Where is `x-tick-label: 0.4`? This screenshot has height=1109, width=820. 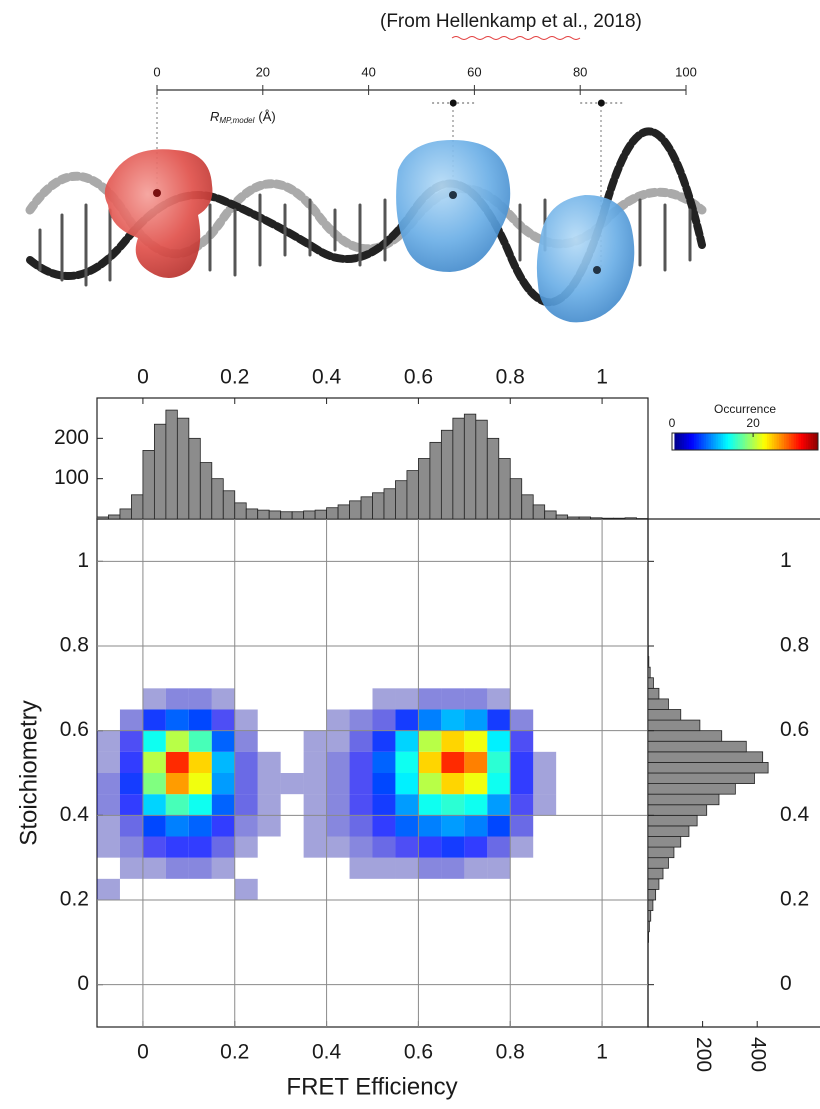 x-tick-label: 0.4 is located at coordinates (327, 377).